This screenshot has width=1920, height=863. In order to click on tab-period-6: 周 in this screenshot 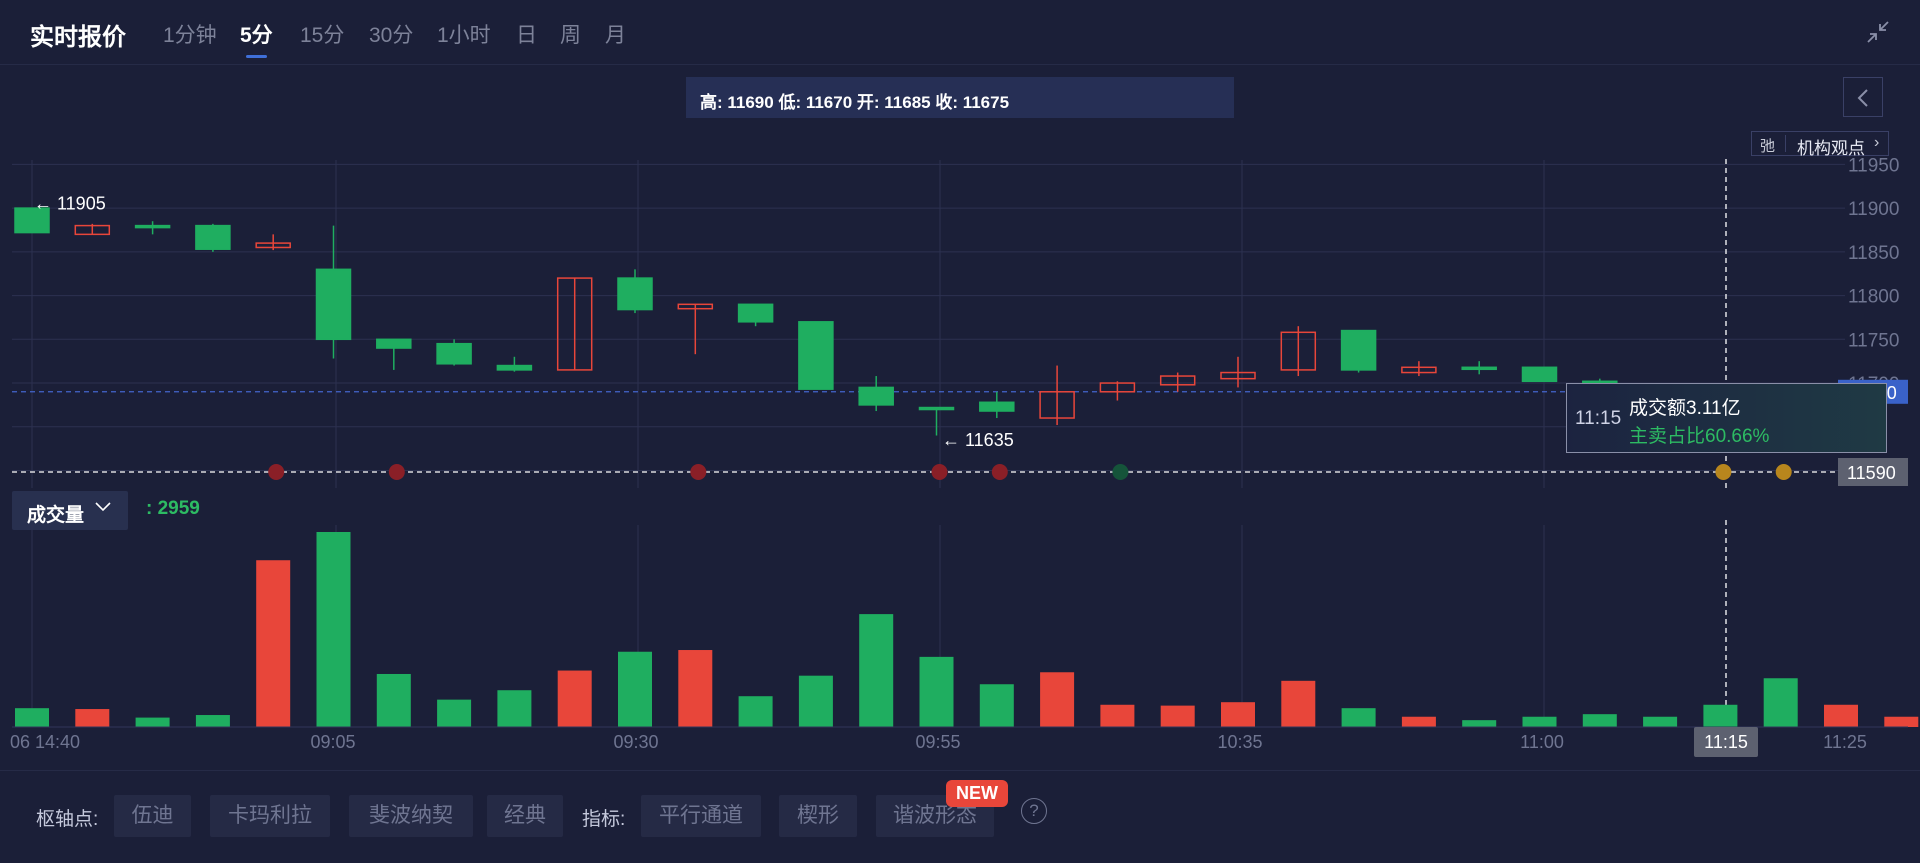, I will do `click(570, 35)`.